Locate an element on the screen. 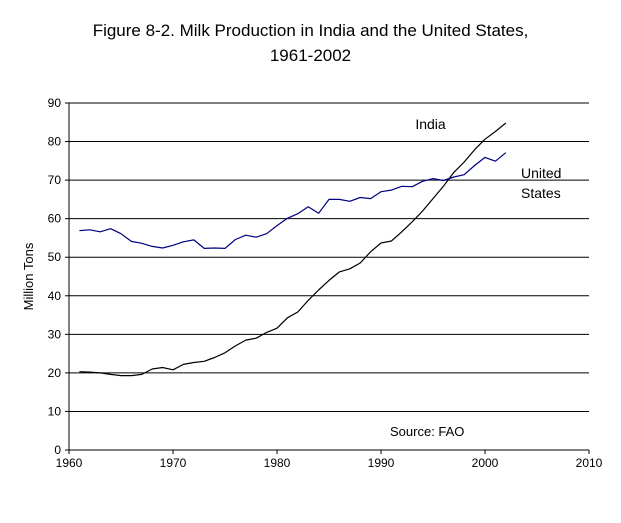 The image size is (621, 523). data-point-india-1974 is located at coordinates (214, 357).